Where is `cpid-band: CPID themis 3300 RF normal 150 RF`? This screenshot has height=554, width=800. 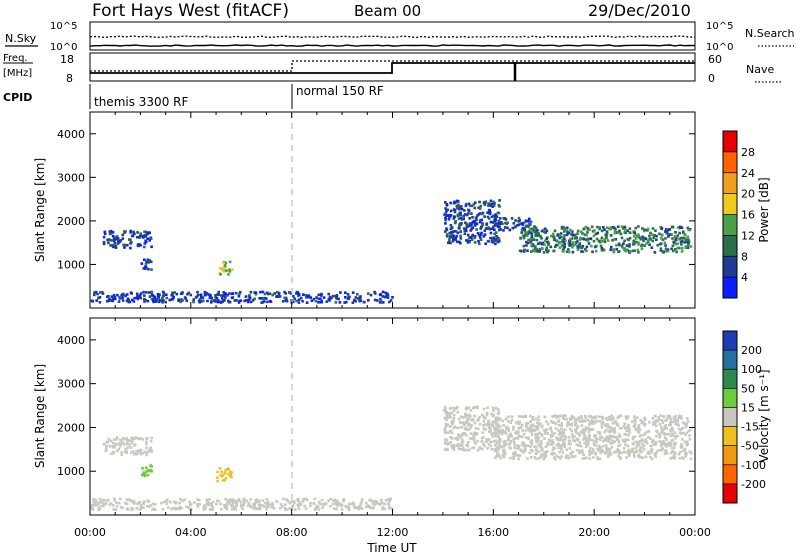 cpid-band: CPID themis 3300 RF normal 150 RF is located at coordinates (193, 96).